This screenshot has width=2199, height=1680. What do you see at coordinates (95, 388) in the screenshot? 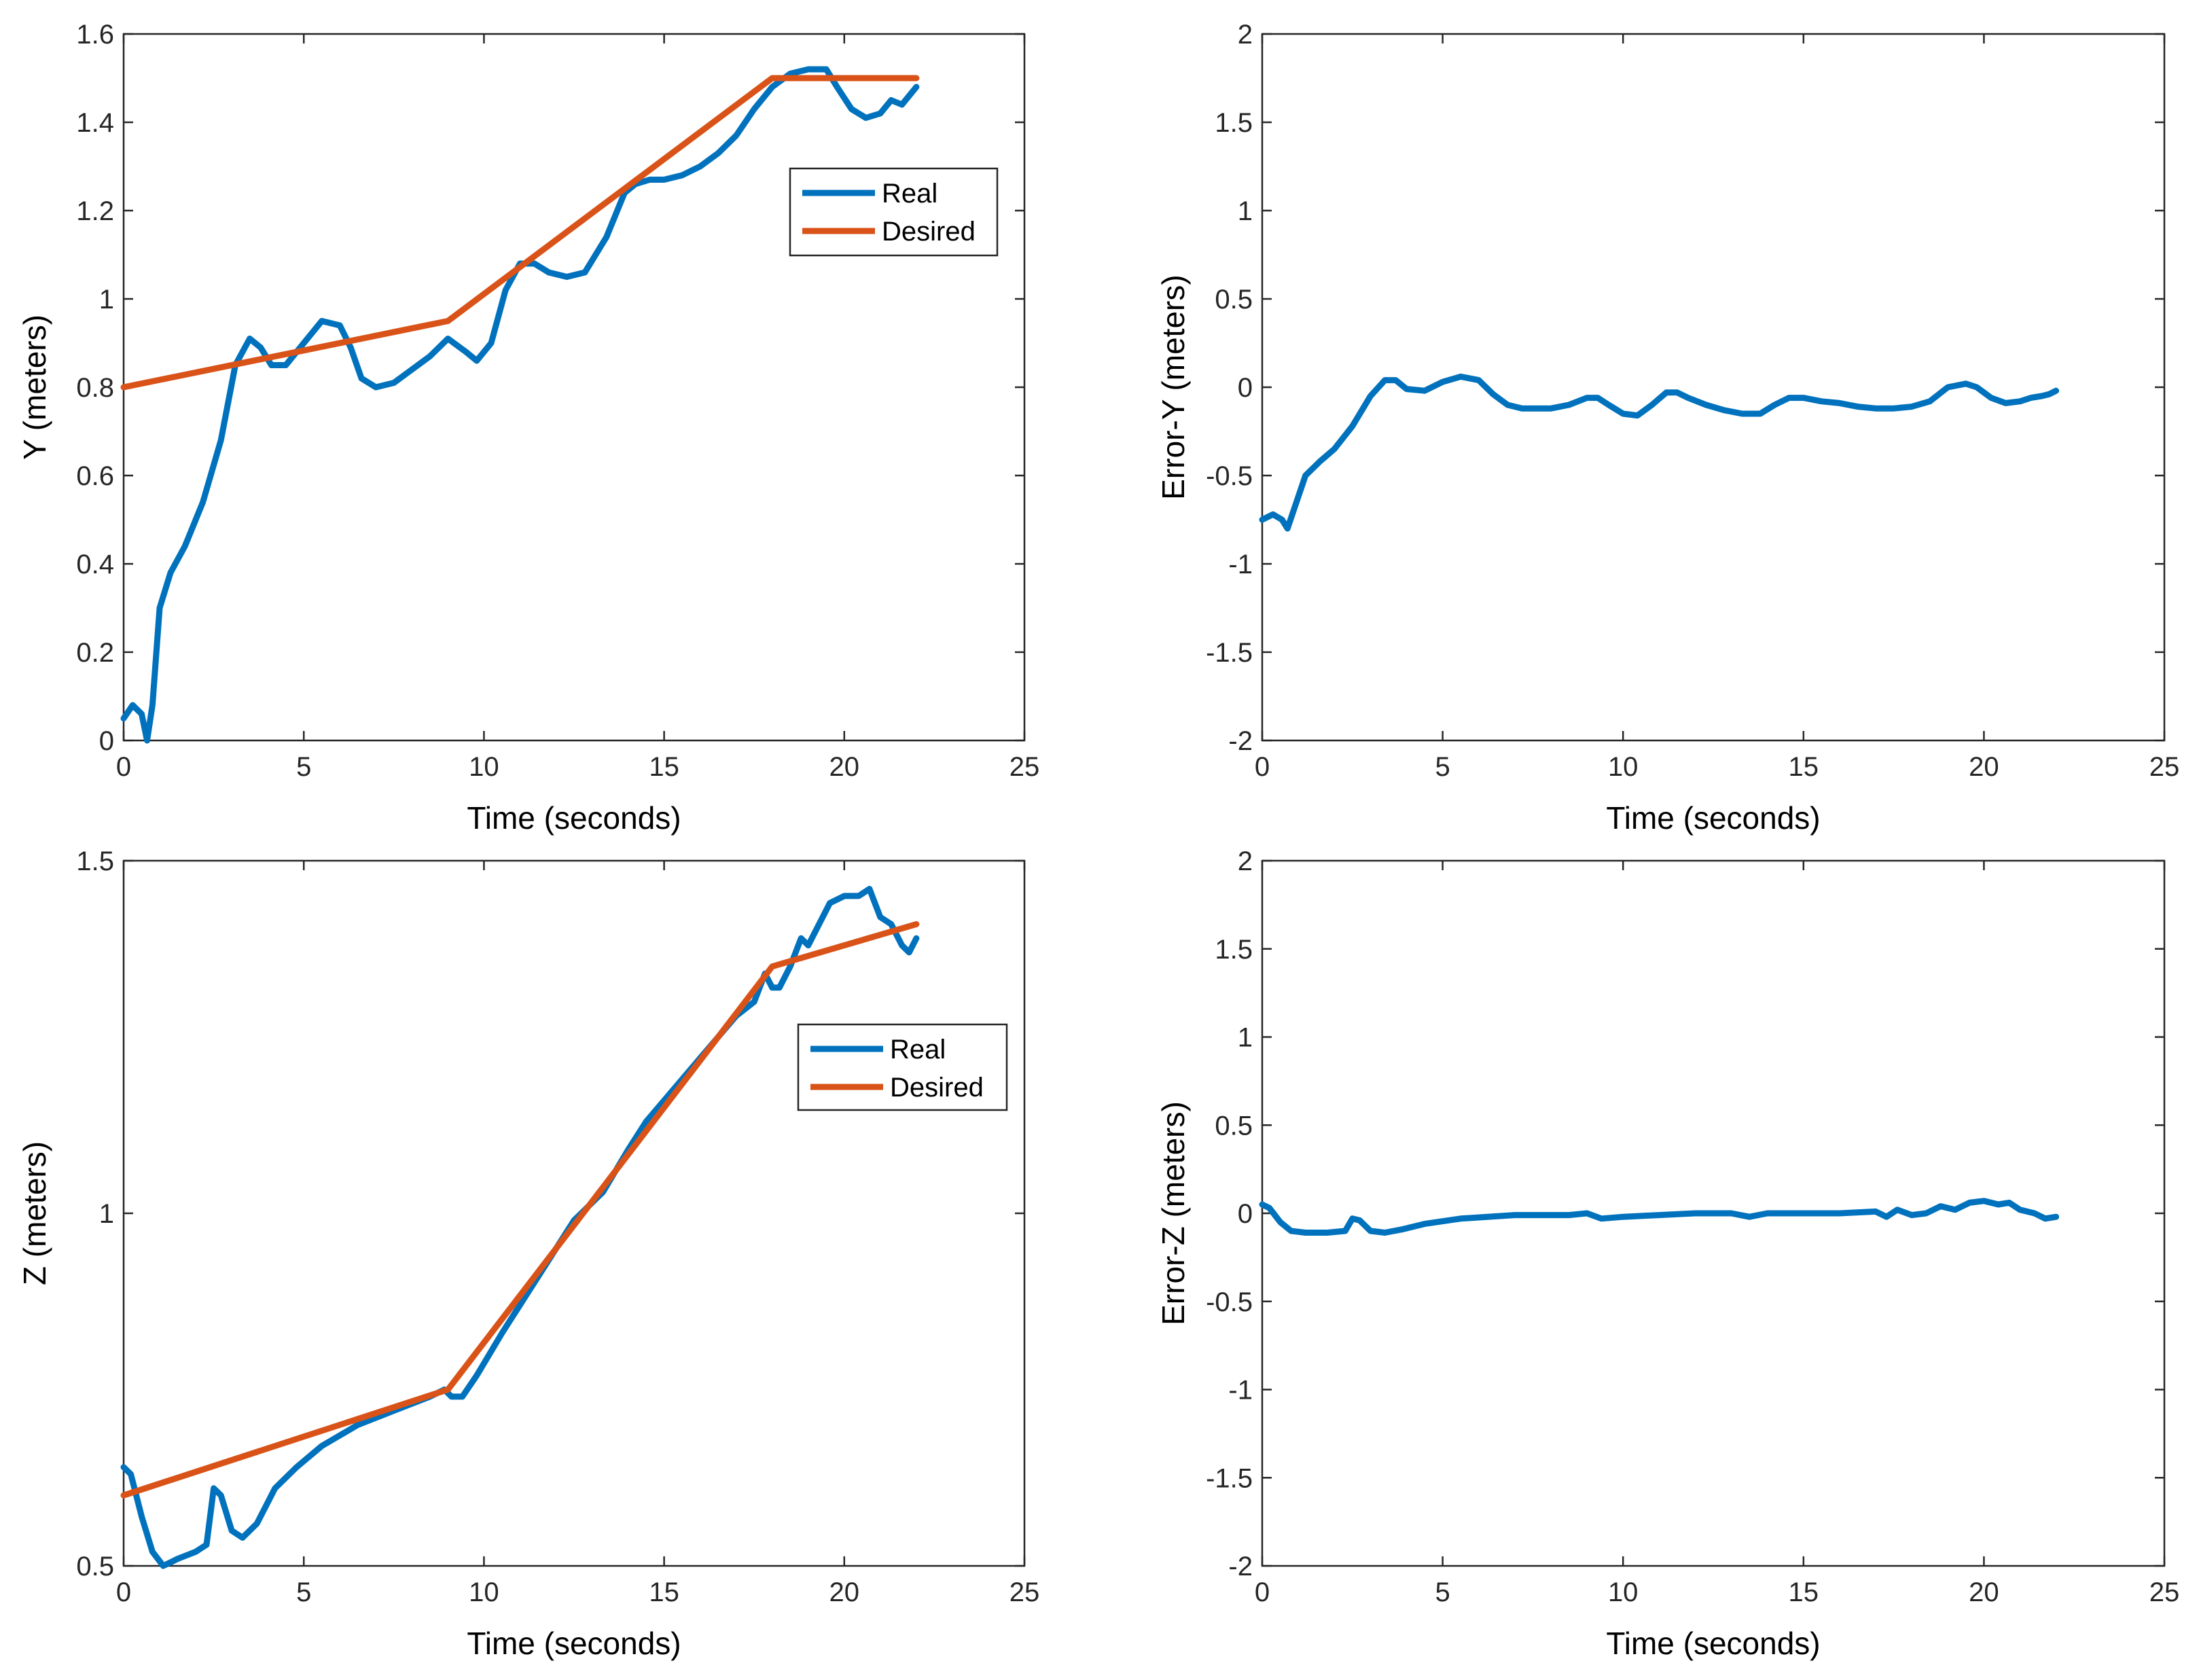
I see `y-tick-label: 0.8` at bounding box center [95, 388].